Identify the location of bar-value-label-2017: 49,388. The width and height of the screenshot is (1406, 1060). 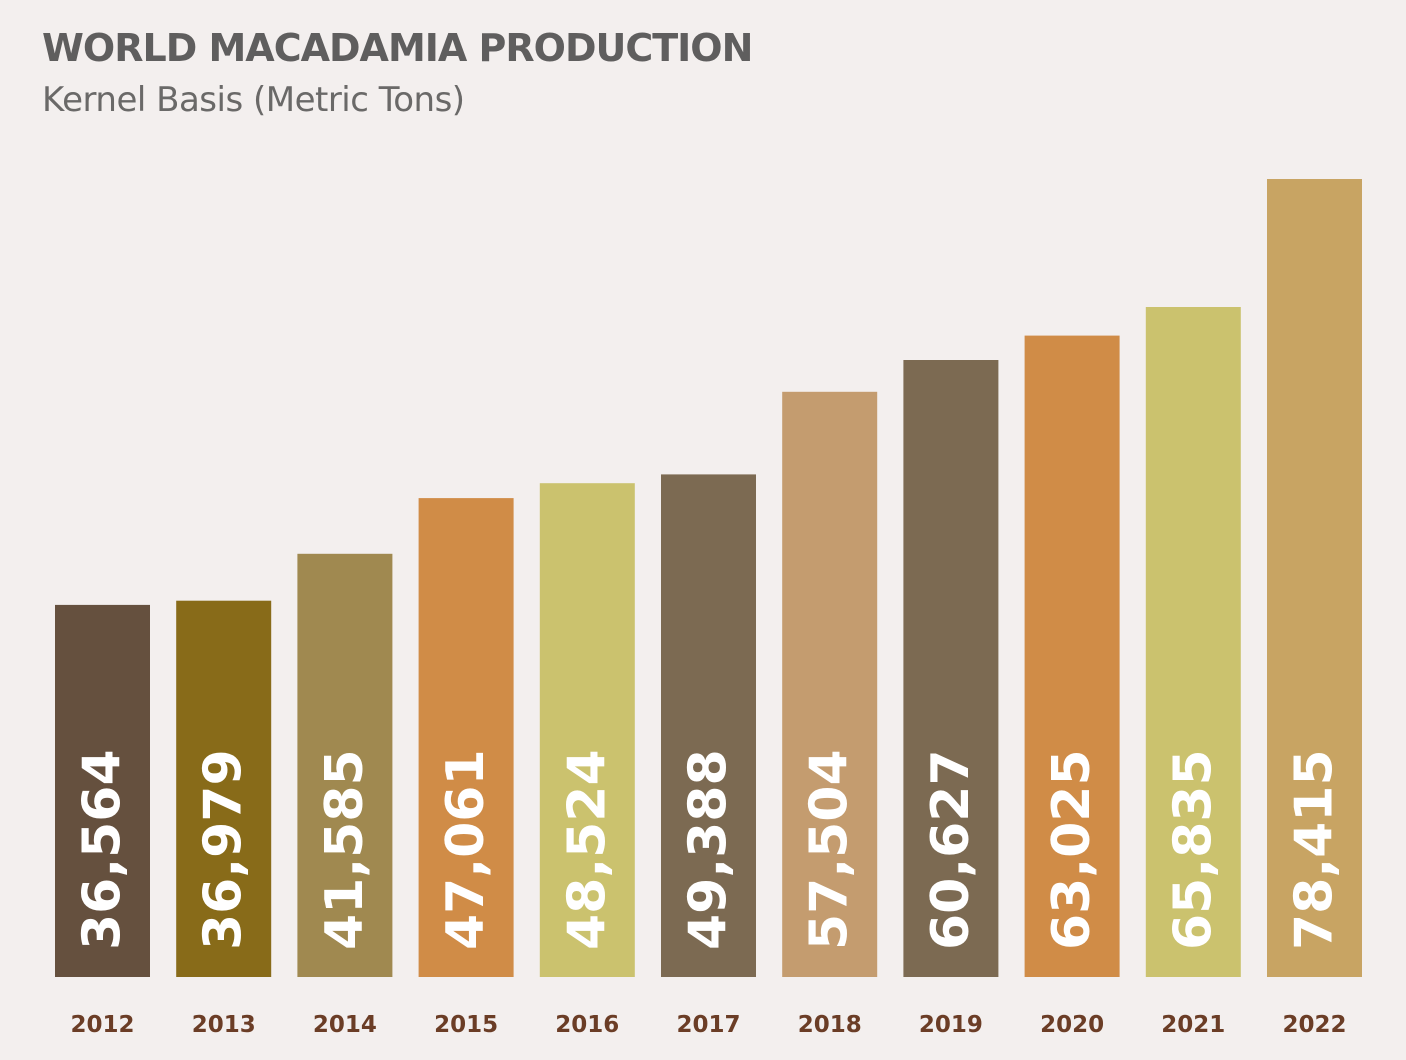
(709, 849).